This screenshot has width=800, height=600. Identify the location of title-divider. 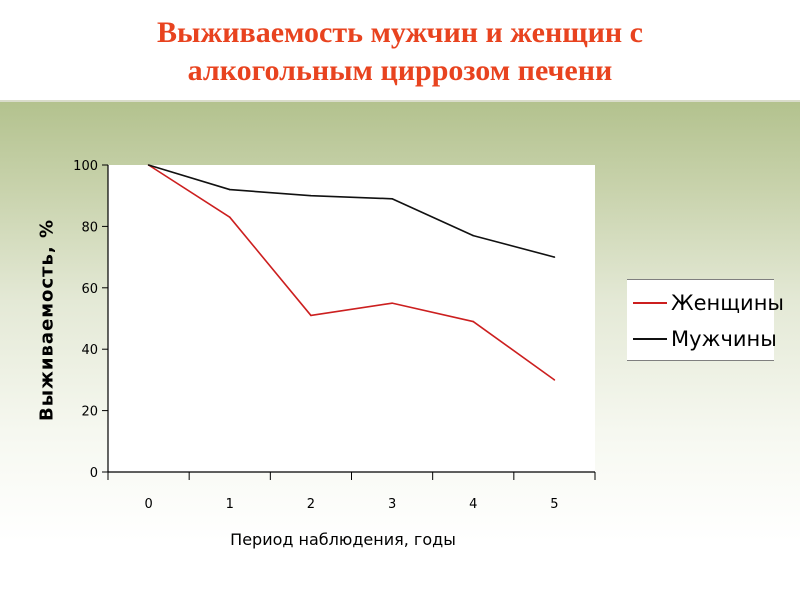
(400, 101).